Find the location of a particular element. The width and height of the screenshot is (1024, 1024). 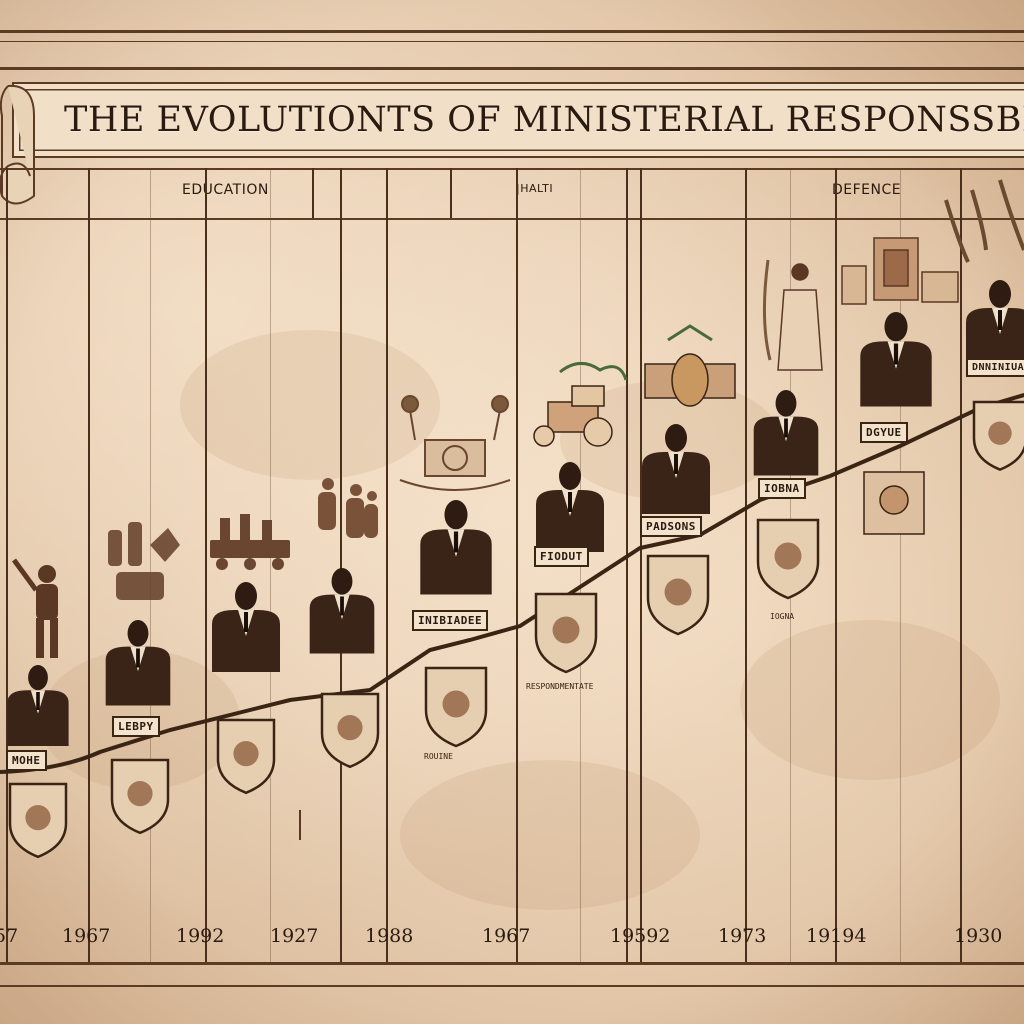

year-label: 1988 is located at coordinates (389, 936).